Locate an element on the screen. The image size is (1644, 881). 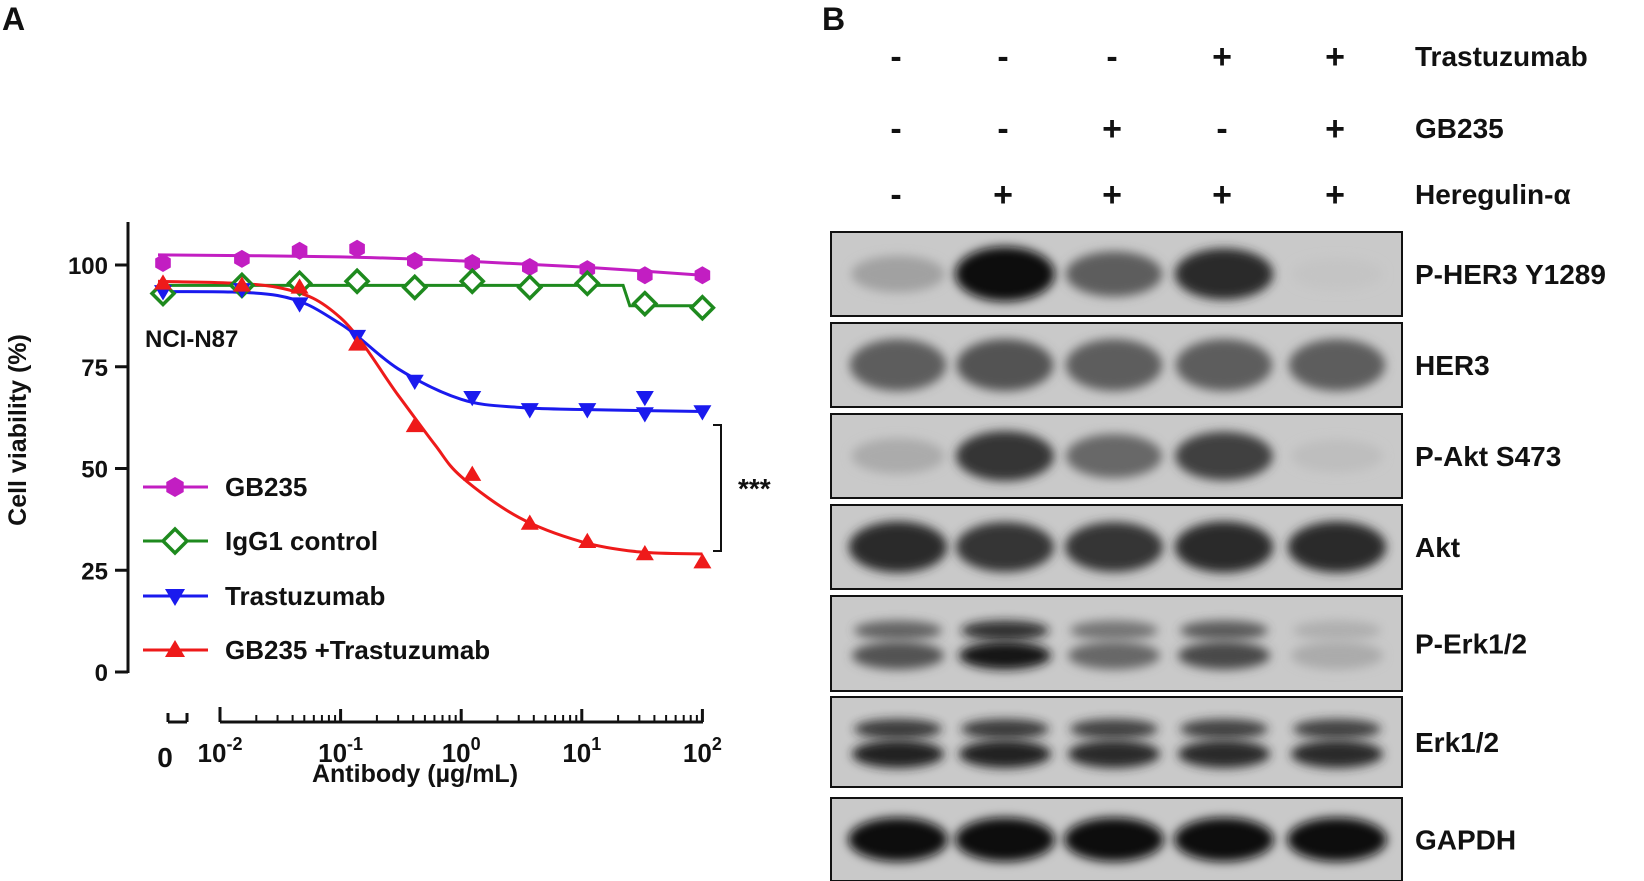
data-points is located at coordinates (432, 404).